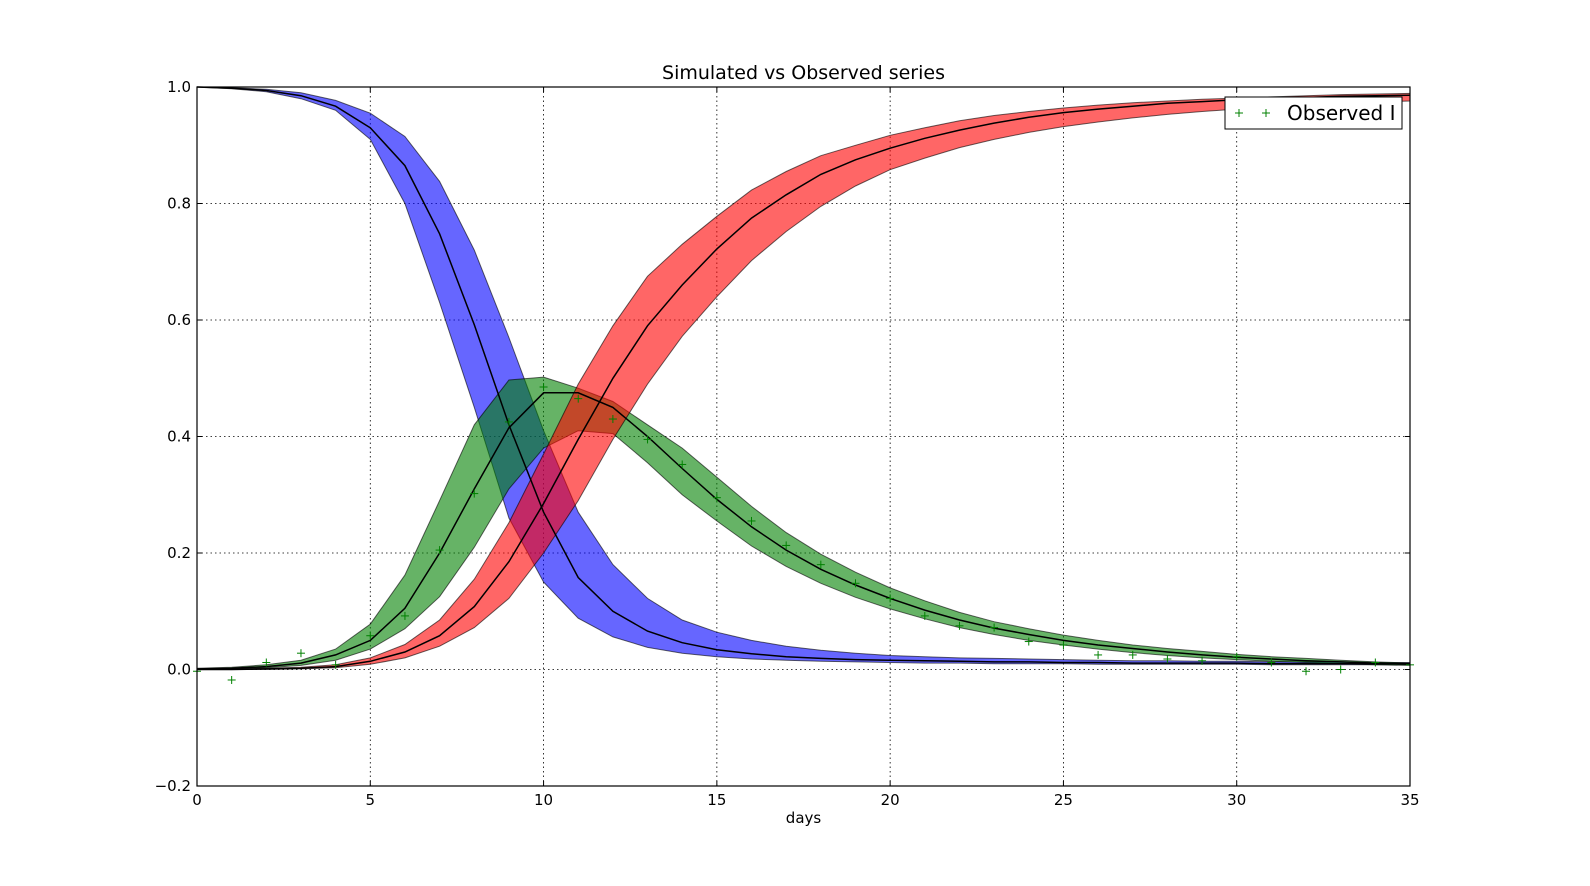  What do you see at coordinates (179, 553) in the screenshot?
I see `y-tick-label: 0.2` at bounding box center [179, 553].